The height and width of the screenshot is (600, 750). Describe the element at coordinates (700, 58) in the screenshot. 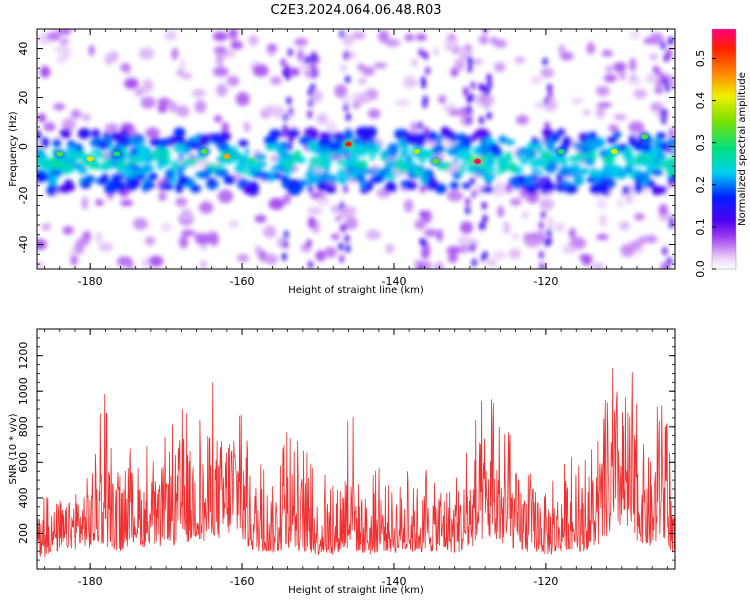

I see `colorbar-tick-label: 0.5` at that location.